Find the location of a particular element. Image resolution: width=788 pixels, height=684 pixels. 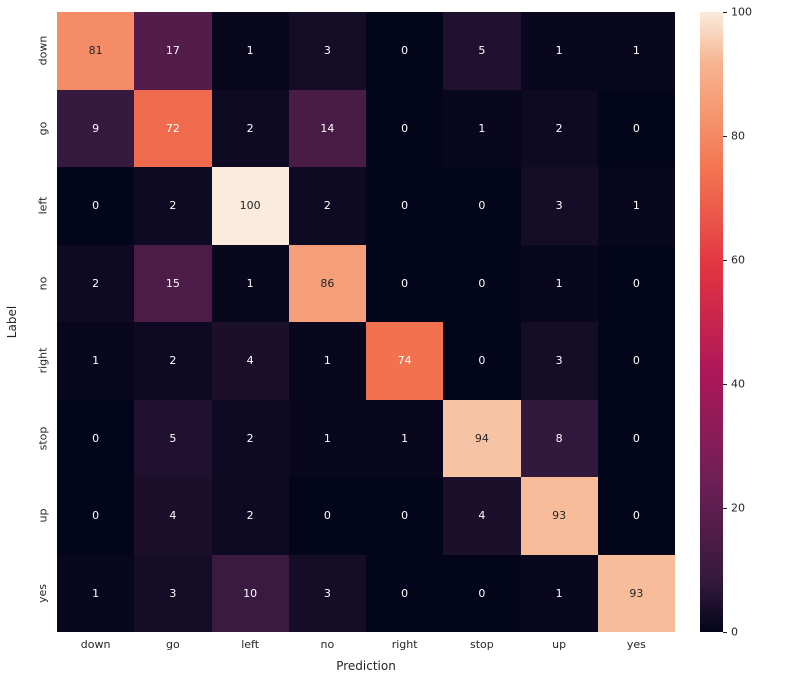

colorbar-gradient is located at coordinates (711, 322).